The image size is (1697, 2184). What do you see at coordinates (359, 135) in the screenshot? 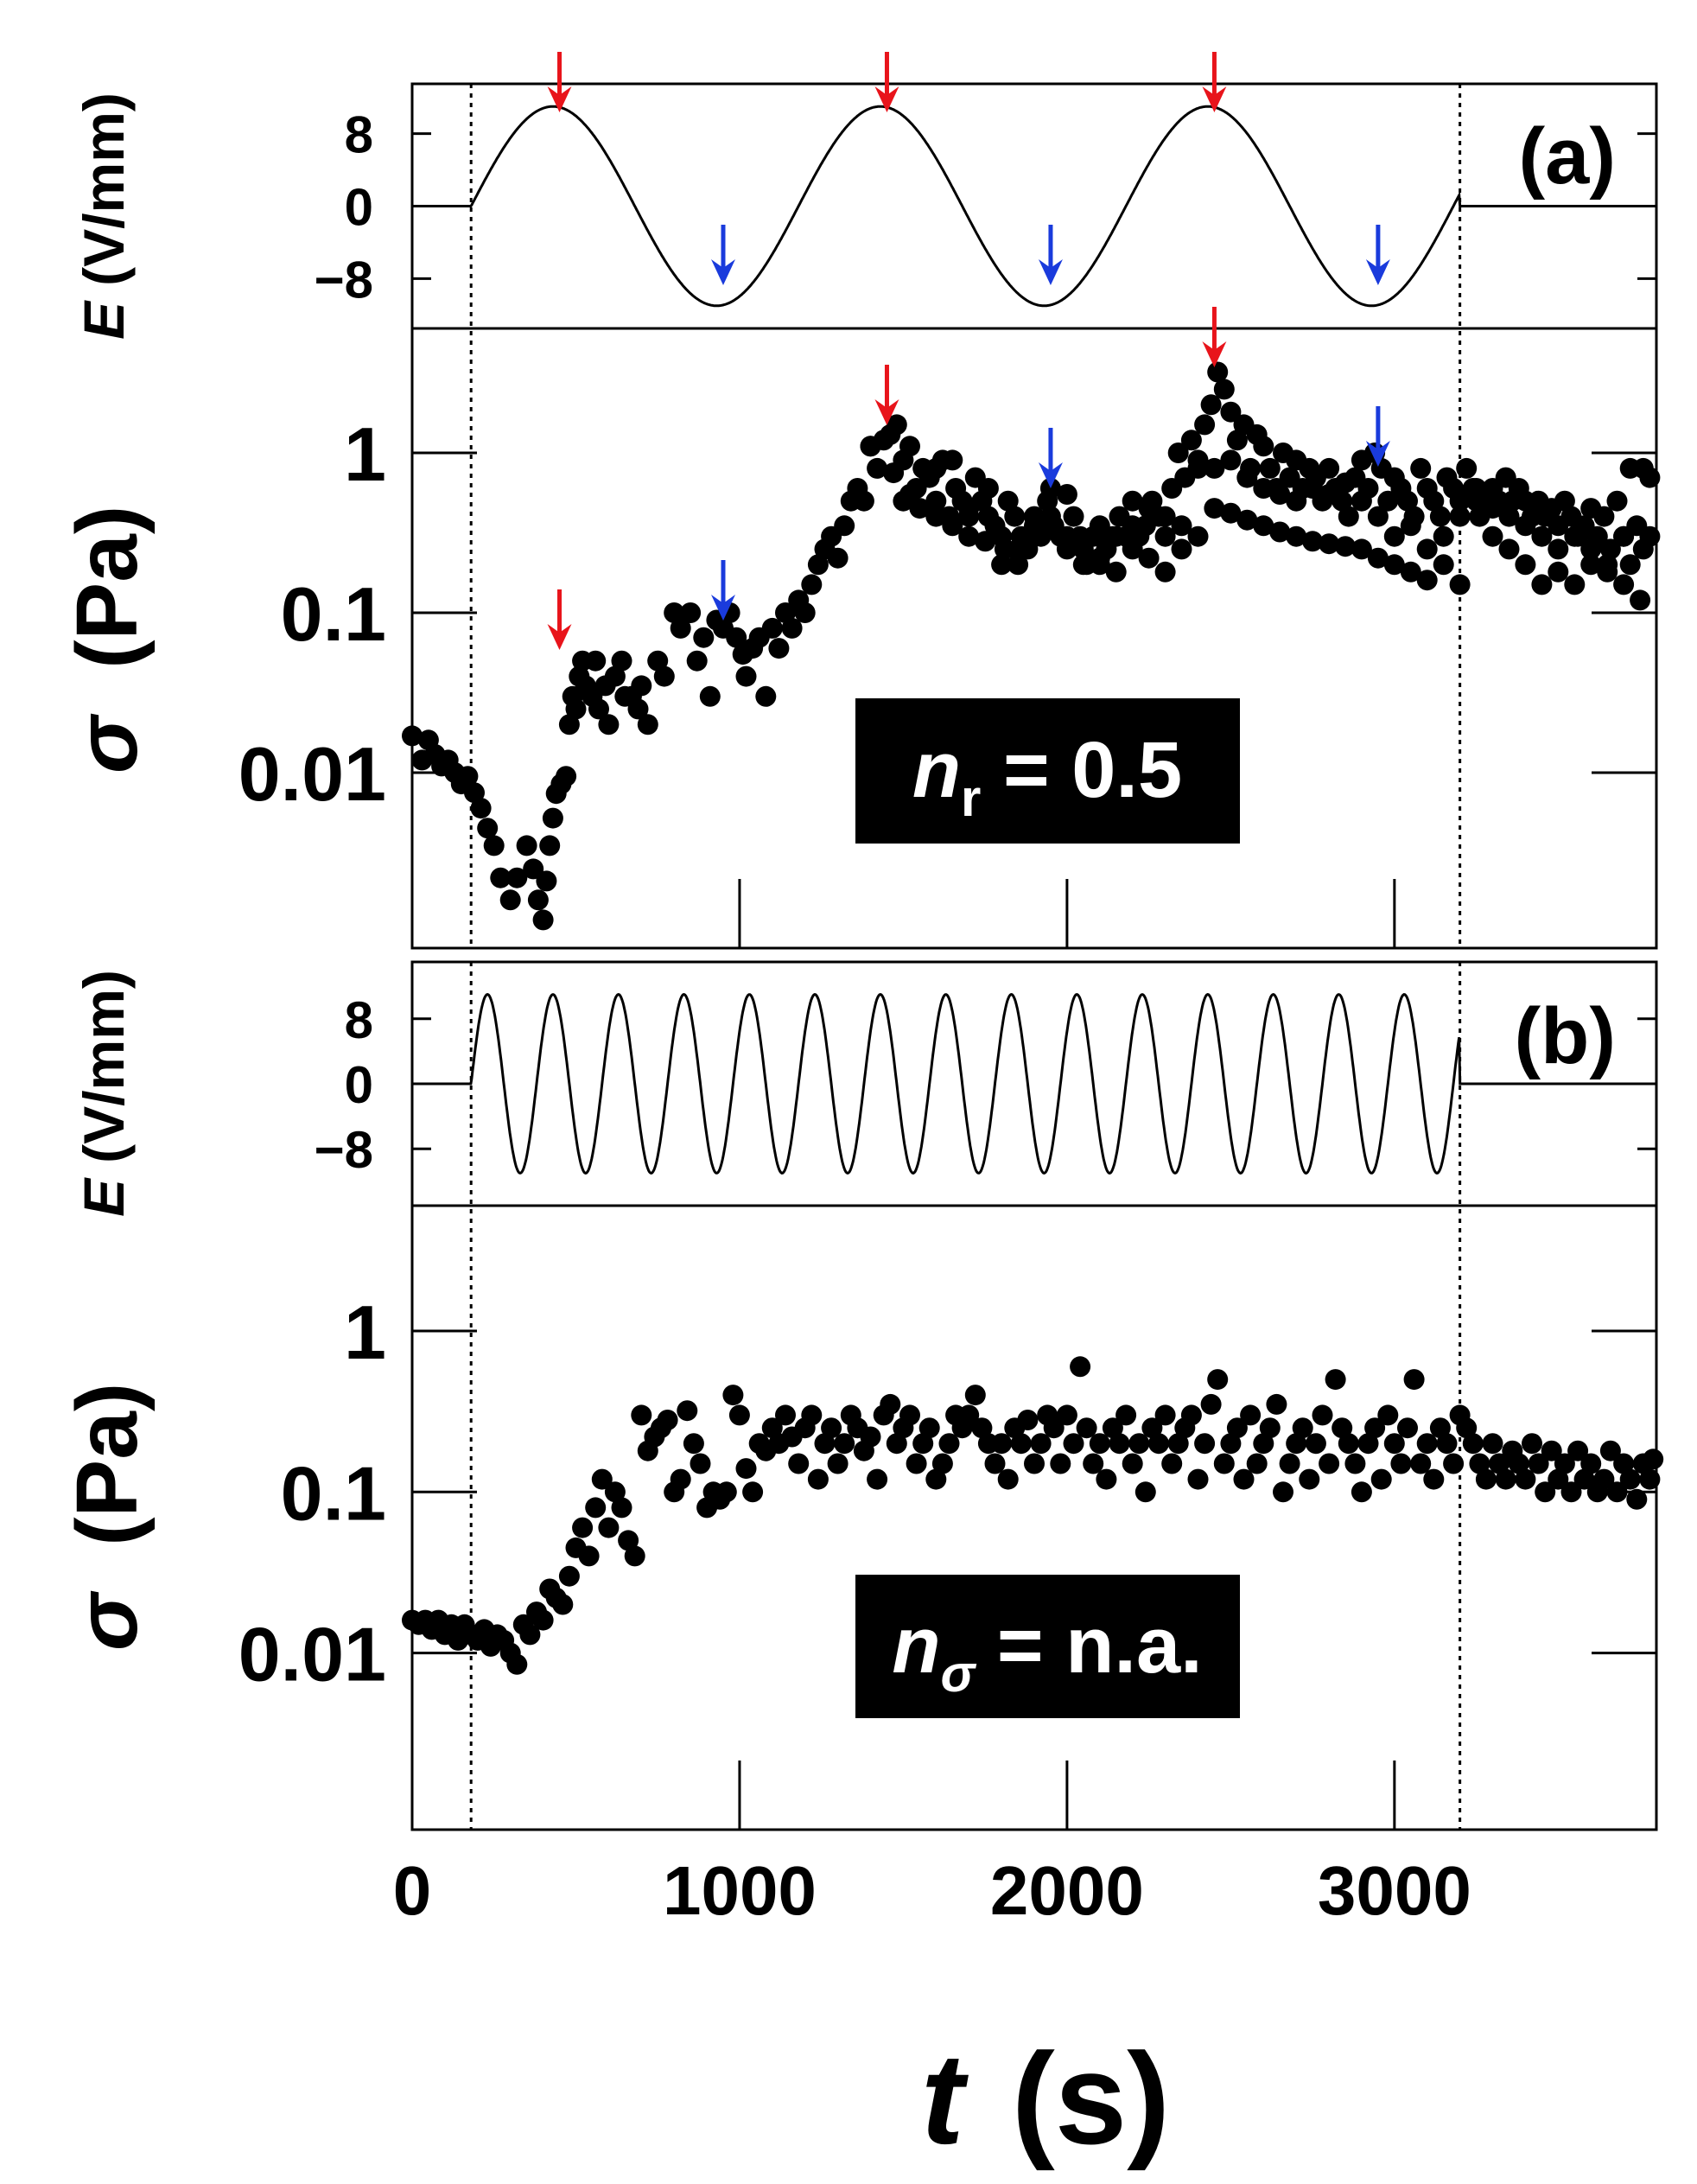
I see `field-tick-label-a-0: 8` at bounding box center [359, 135].